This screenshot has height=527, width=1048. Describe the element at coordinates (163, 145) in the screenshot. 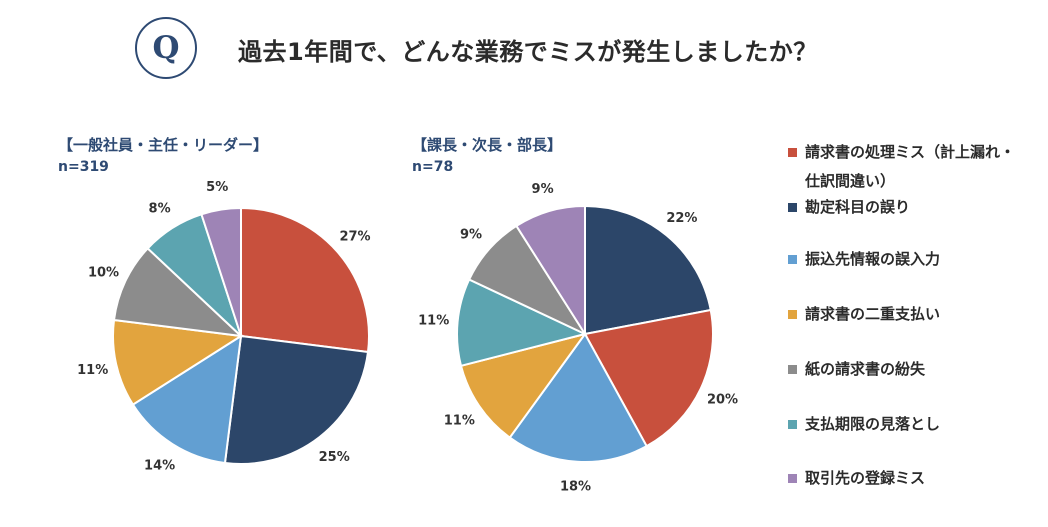

I see `group-label-staff: 【一般社員・主任・リーダー】` at that location.